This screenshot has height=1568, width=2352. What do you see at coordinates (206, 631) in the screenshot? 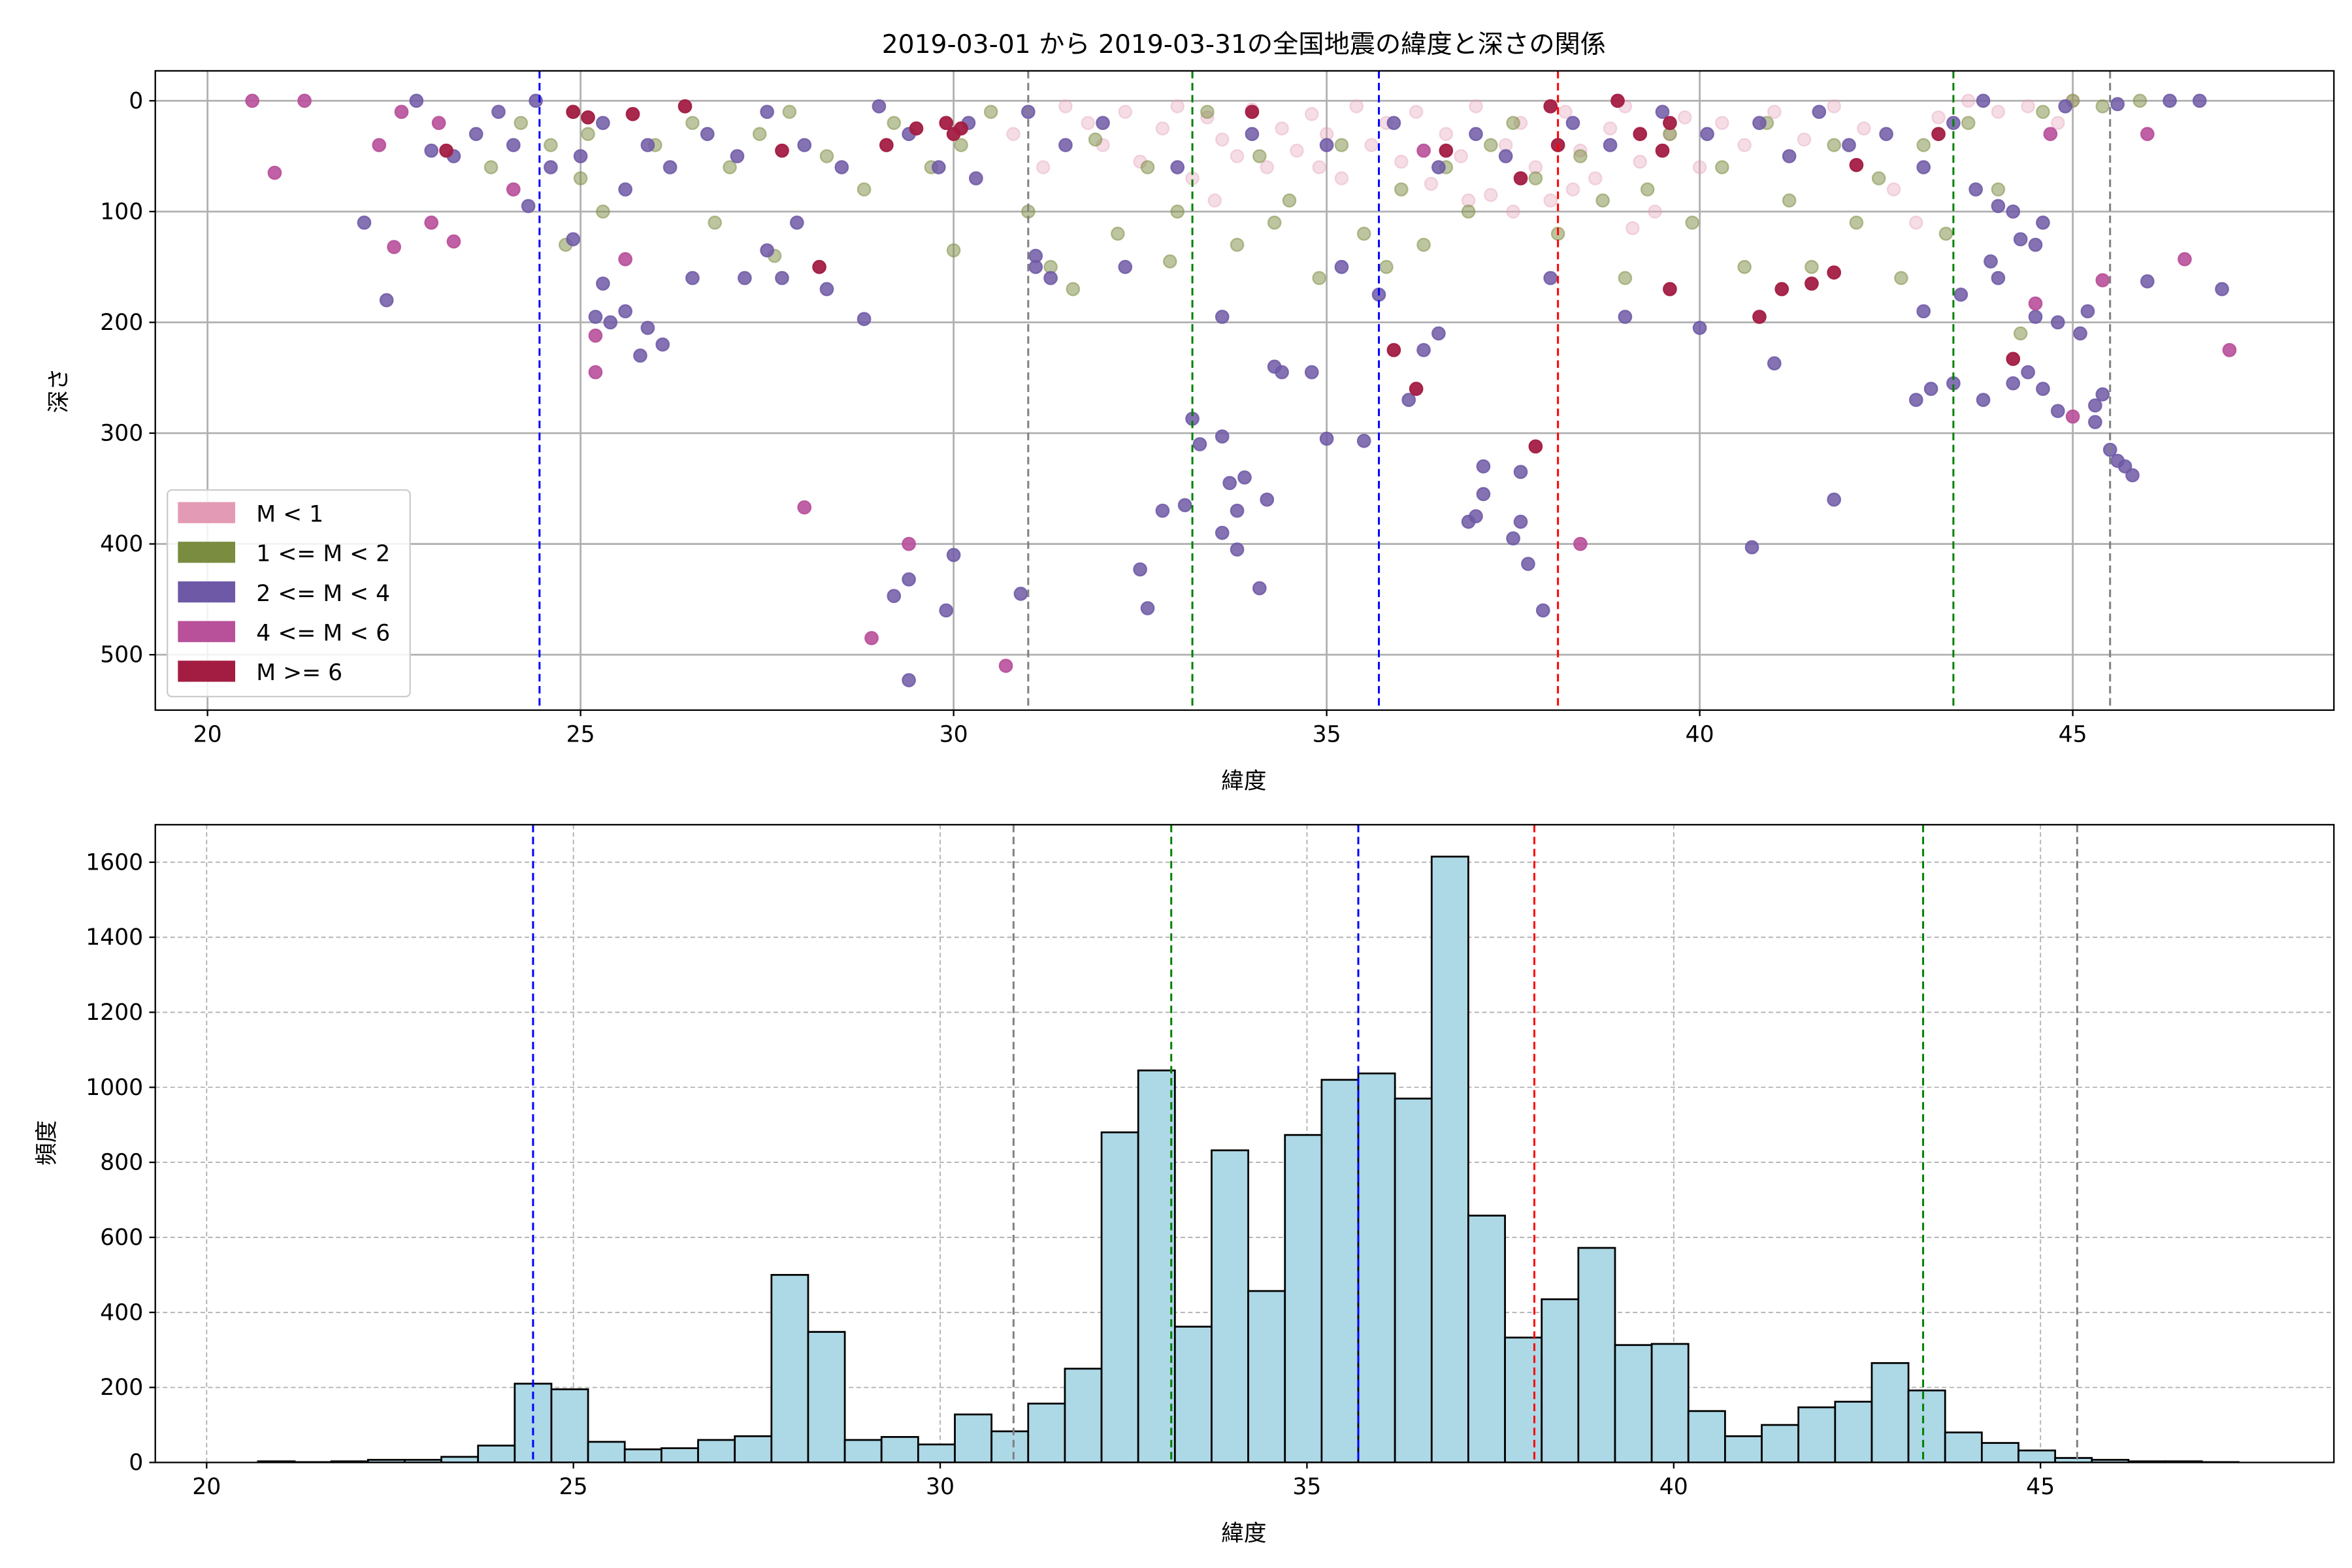
I see `legend-swatch` at bounding box center [206, 631].